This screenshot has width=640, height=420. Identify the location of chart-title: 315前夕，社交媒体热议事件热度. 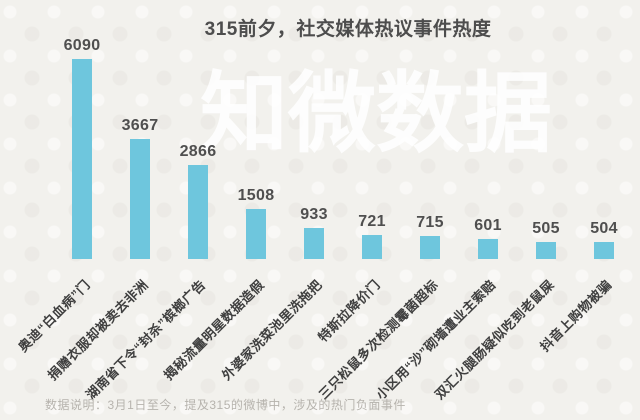
(348, 29).